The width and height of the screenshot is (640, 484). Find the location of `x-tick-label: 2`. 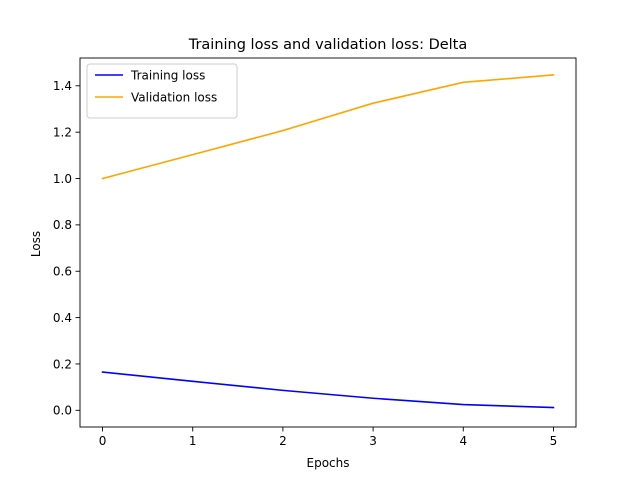

x-tick-label: 2 is located at coordinates (283, 441).